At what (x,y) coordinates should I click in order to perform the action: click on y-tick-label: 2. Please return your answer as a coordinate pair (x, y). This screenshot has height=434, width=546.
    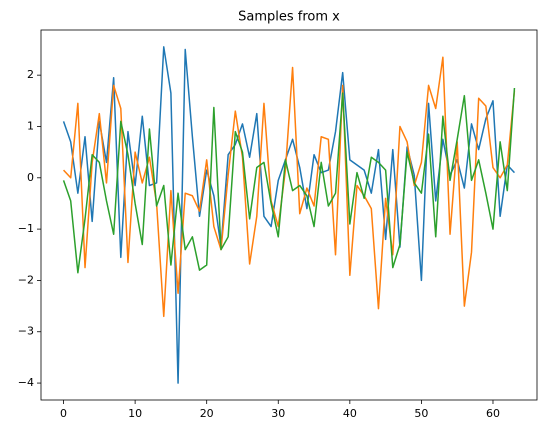
    Looking at the image, I should click on (30, 74).